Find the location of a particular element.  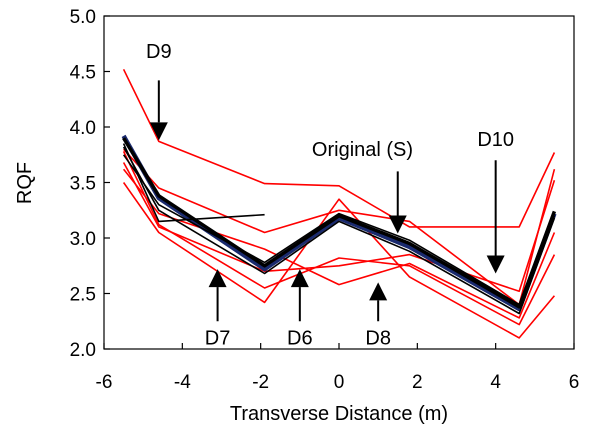

x-tick-label: -4 is located at coordinates (182, 382).